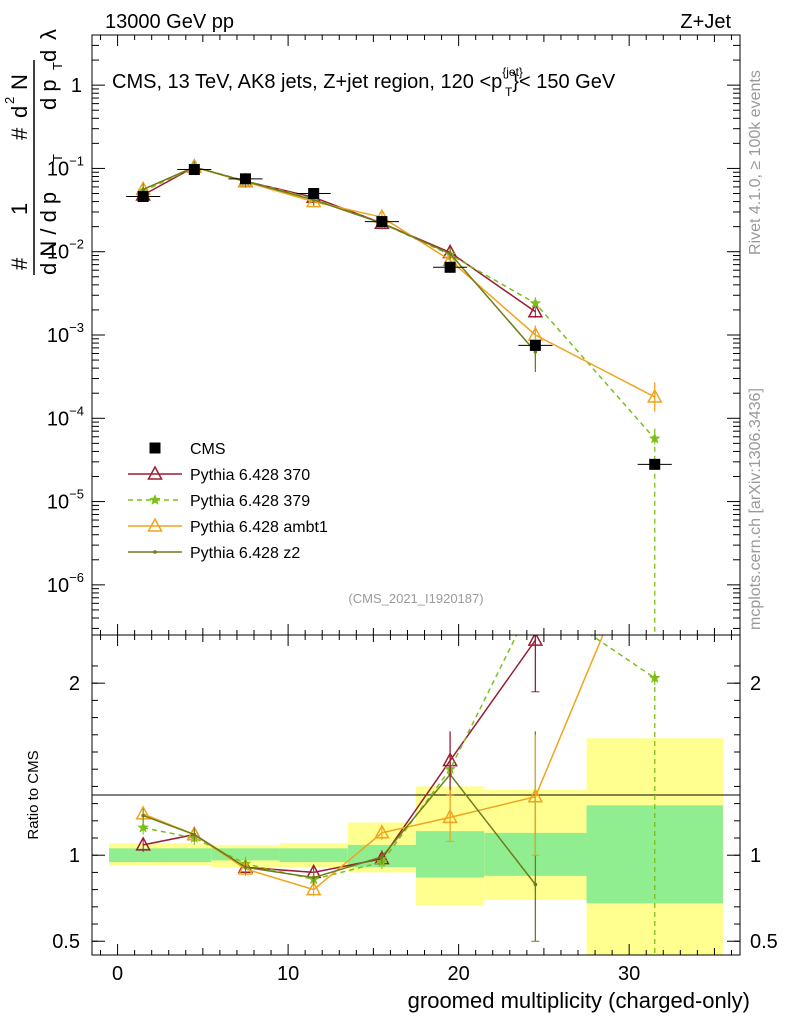 This screenshot has height=1024, width=786. I want to click on legend-item: Pythia 6.428 z2, so click(214, 553).